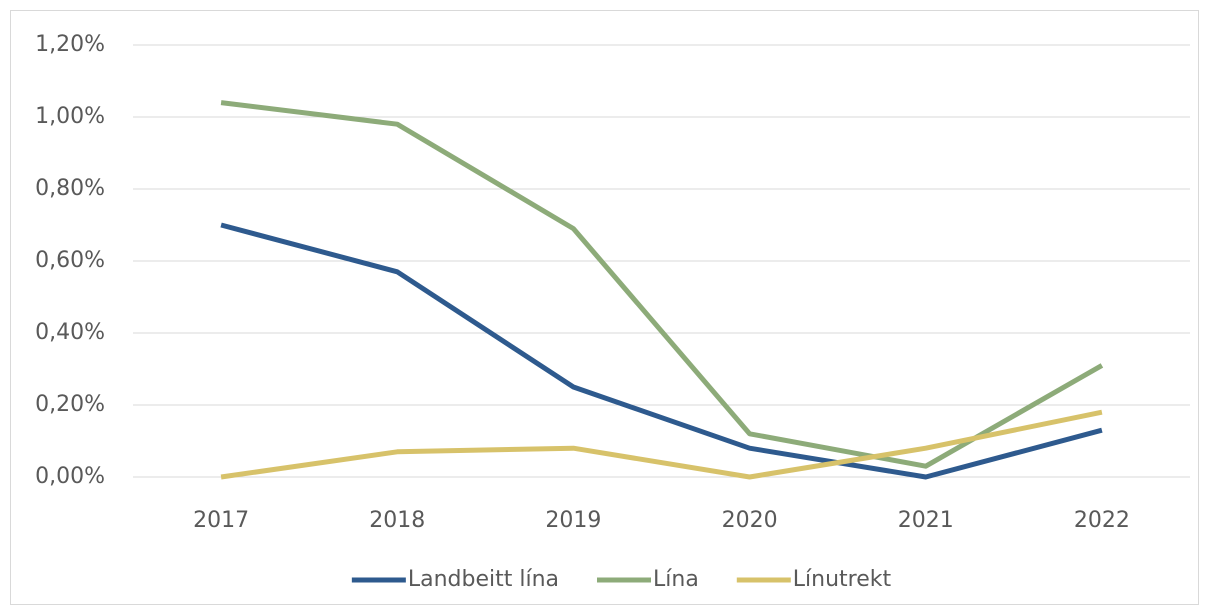 The width and height of the screenshot is (1209, 616). Describe the element at coordinates (70, 332) in the screenshot. I see `y-tick-label: 0,40%` at that location.